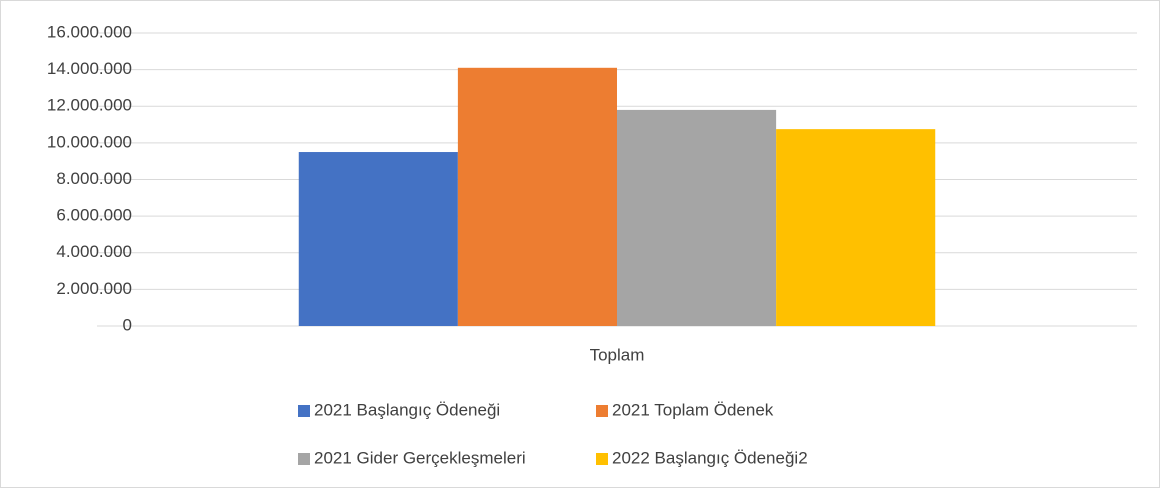 This screenshot has width=1160, height=488. I want to click on y-tick-label: 0, so click(127, 324).